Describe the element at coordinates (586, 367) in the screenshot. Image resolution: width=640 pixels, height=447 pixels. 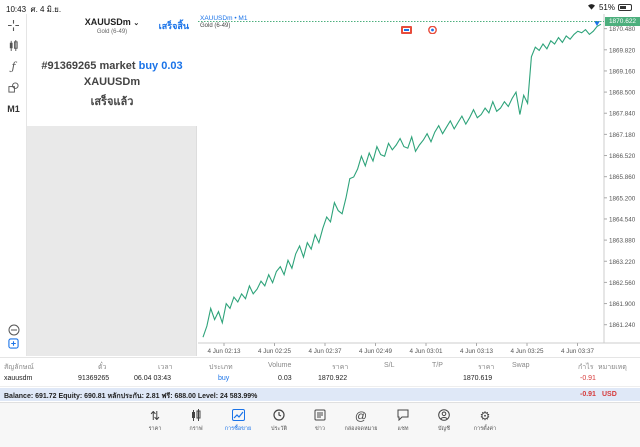
I see `col-profit: กำไร` at that location.